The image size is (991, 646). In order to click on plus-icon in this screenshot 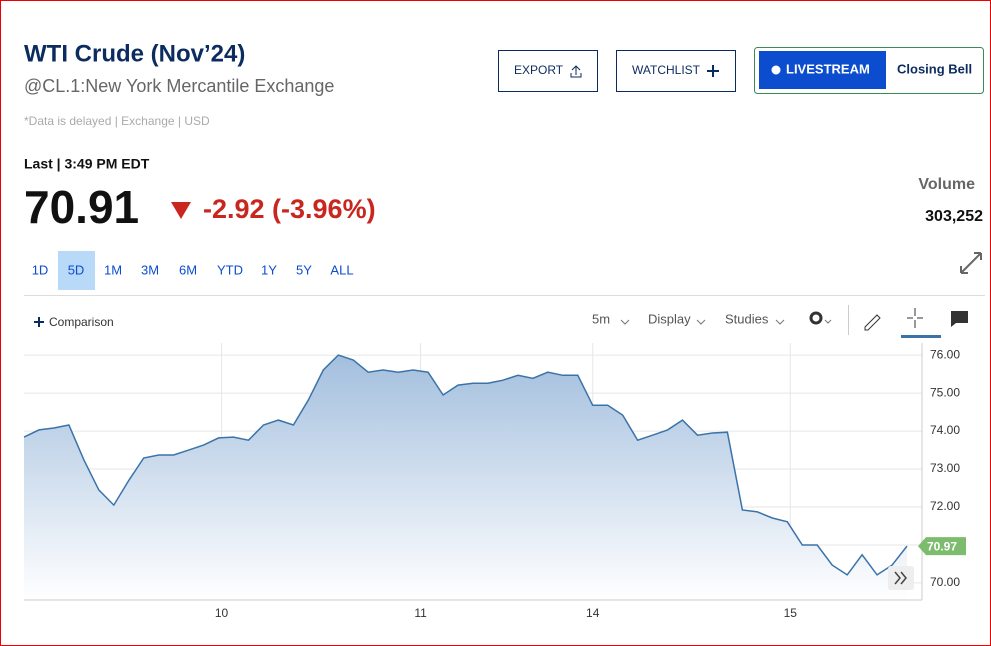, I will do `click(713, 71)`.